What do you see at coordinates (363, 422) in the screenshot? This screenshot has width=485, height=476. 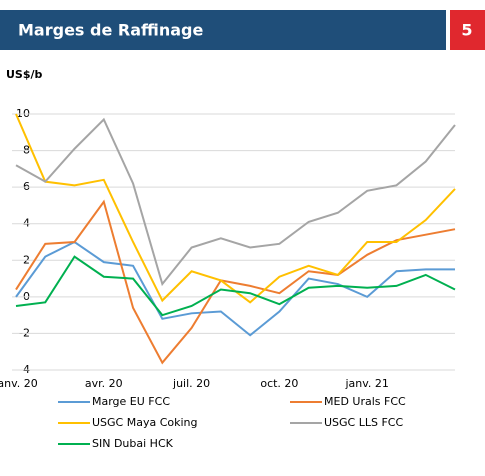 I see `legend-label: USGC LLS FCC` at bounding box center [363, 422].